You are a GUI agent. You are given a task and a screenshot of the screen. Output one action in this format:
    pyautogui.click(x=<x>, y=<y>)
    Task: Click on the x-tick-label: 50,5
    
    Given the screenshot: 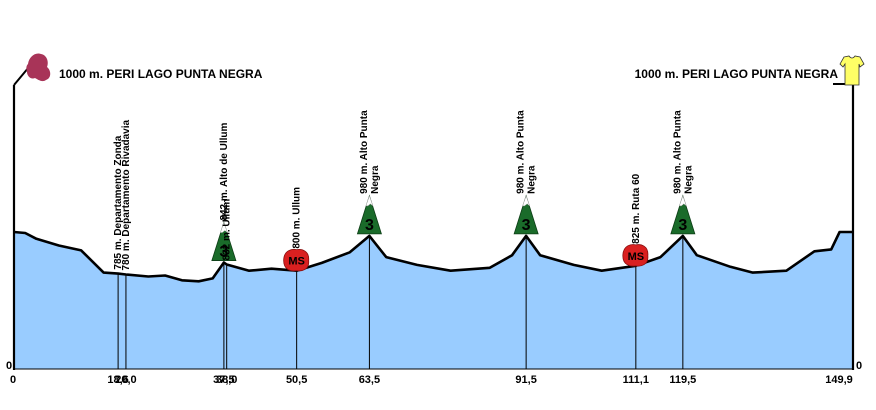 What is the action you would take?
    pyautogui.click(x=296, y=380)
    